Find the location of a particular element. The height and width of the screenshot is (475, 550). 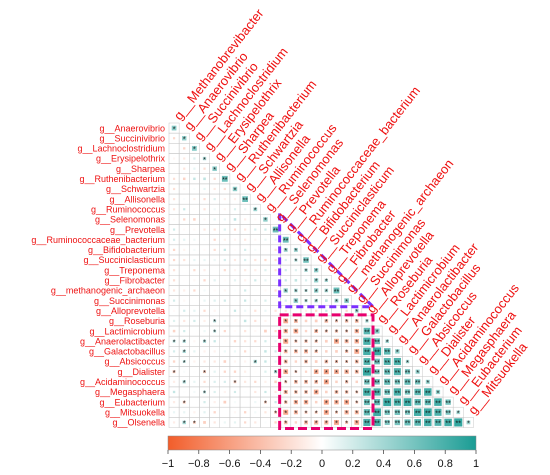

colorbar-tick-label: 0 is located at coordinates (322, 464).